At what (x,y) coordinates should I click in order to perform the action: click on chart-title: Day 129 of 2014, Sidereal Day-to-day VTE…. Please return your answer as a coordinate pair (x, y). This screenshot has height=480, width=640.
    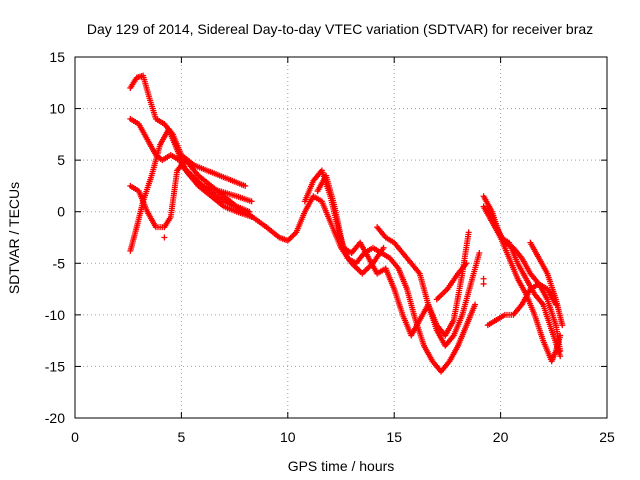
    Looking at the image, I should click on (340, 29).